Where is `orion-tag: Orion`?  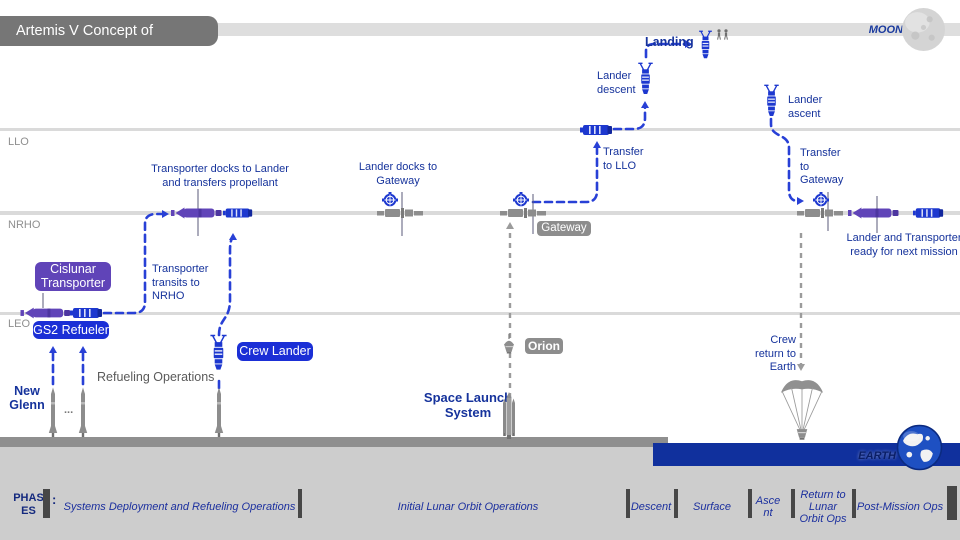
orion-tag: Orion is located at coordinates (544, 346).